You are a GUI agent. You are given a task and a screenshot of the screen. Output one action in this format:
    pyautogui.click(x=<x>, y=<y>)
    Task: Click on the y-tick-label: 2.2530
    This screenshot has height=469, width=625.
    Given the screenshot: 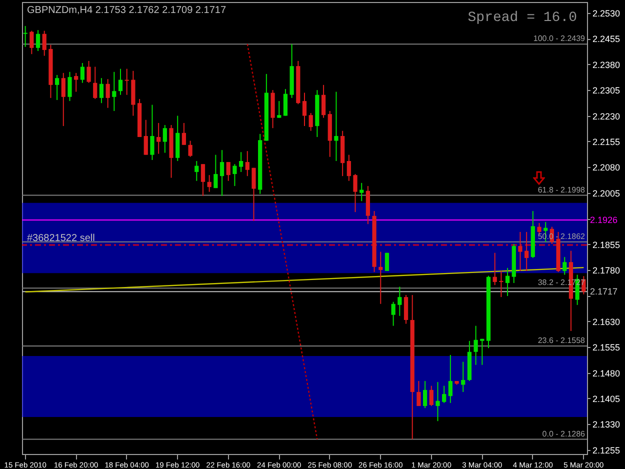 What is the action you would take?
    pyautogui.click(x=606, y=13)
    